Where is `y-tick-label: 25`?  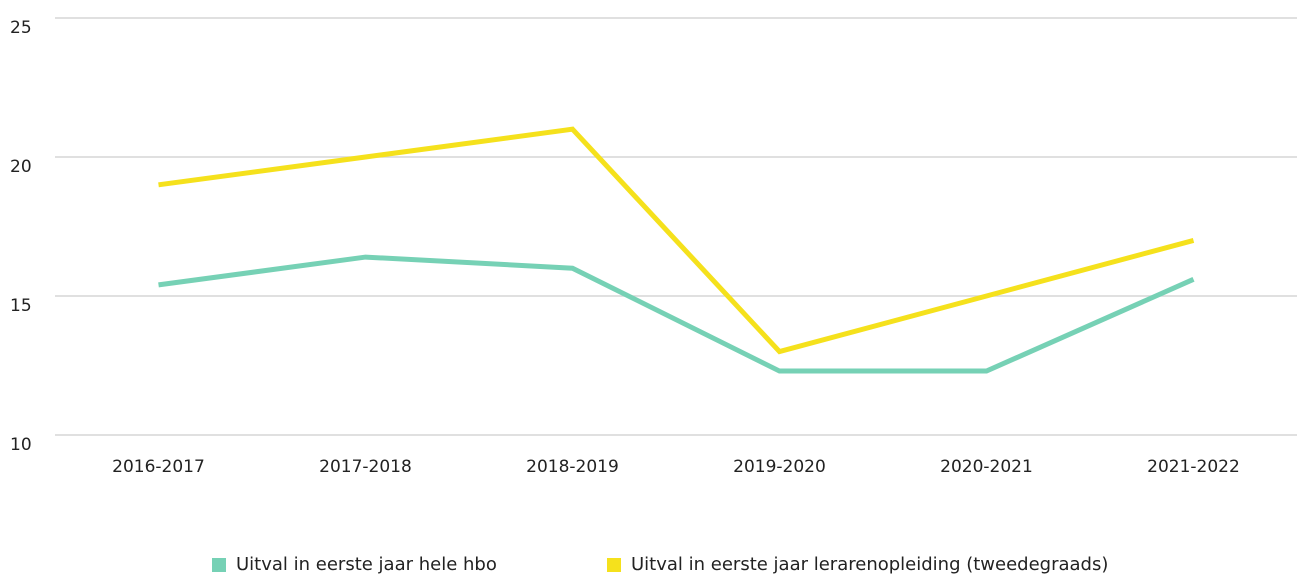
y-tick-label: 25 is located at coordinates (21, 28).